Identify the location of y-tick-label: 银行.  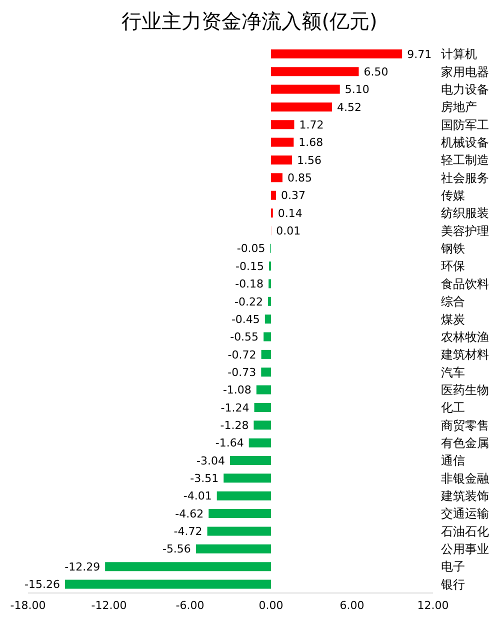
(452, 584).